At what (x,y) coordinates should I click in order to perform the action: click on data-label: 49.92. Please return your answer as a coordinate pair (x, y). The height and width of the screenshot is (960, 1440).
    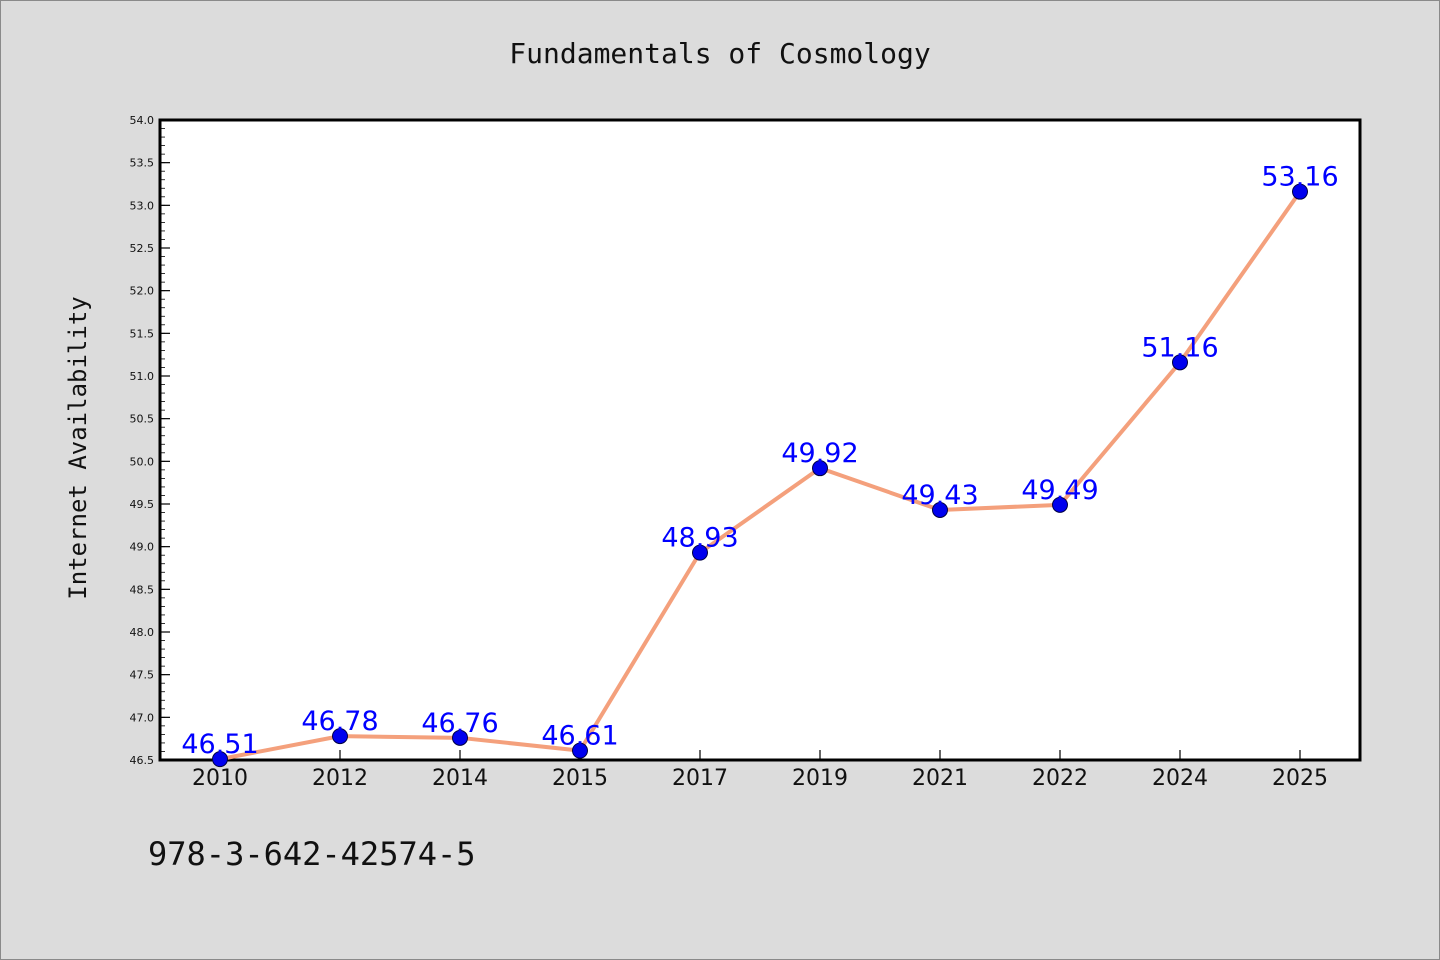
    Looking at the image, I should click on (819, 453).